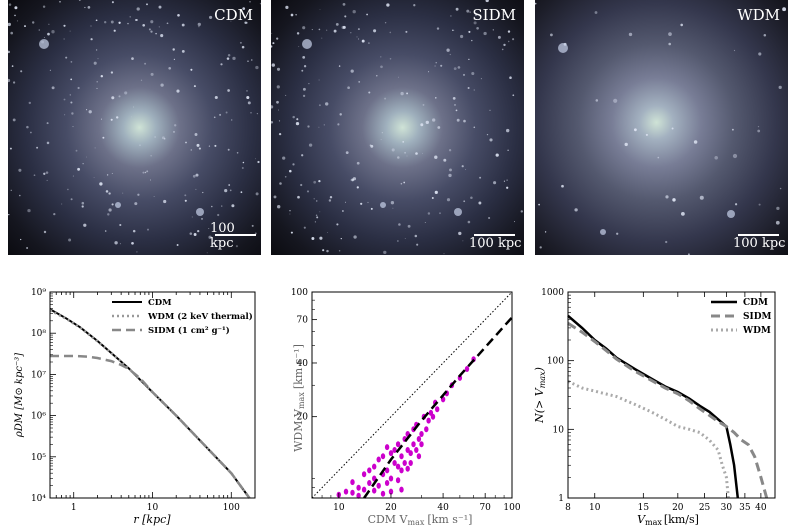 The height and width of the screenshot is (530, 790). What do you see at coordinates (298, 430) in the screenshot?
I see `scatter-y-axis-label-main: WDM V` at bounding box center [298, 430].